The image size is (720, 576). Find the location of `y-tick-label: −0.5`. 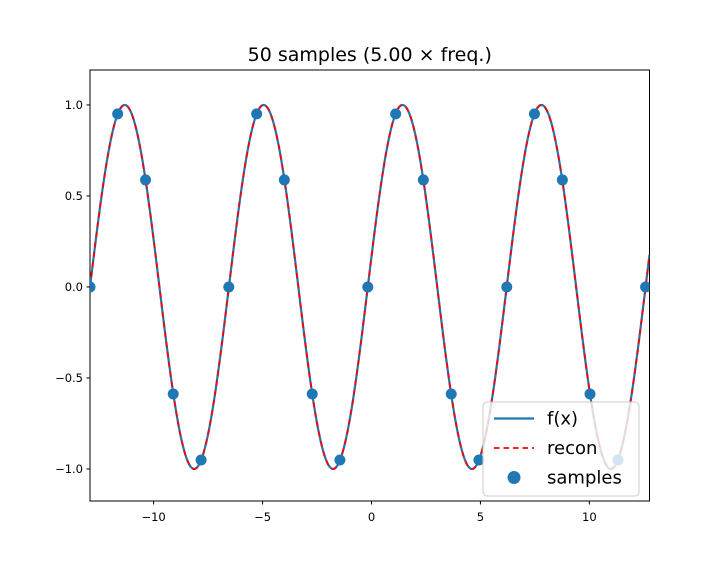

y-tick-label: −0.5 is located at coordinates (69, 378).